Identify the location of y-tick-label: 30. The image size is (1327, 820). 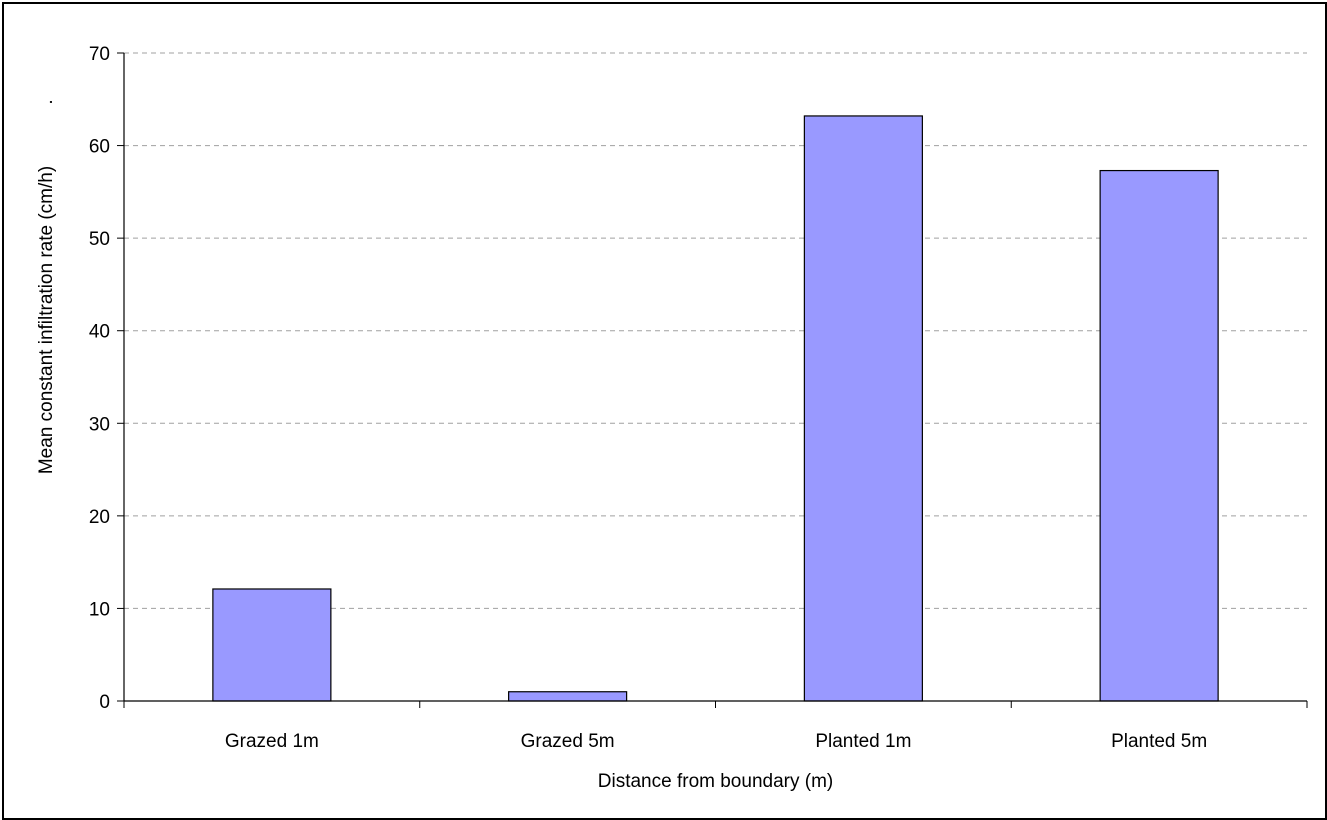
(99, 424).